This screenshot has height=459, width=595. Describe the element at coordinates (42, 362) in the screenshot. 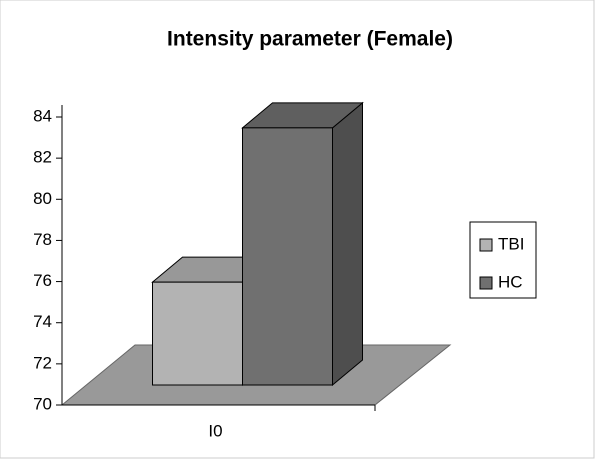

I see `y-tick-label: 72` at that location.